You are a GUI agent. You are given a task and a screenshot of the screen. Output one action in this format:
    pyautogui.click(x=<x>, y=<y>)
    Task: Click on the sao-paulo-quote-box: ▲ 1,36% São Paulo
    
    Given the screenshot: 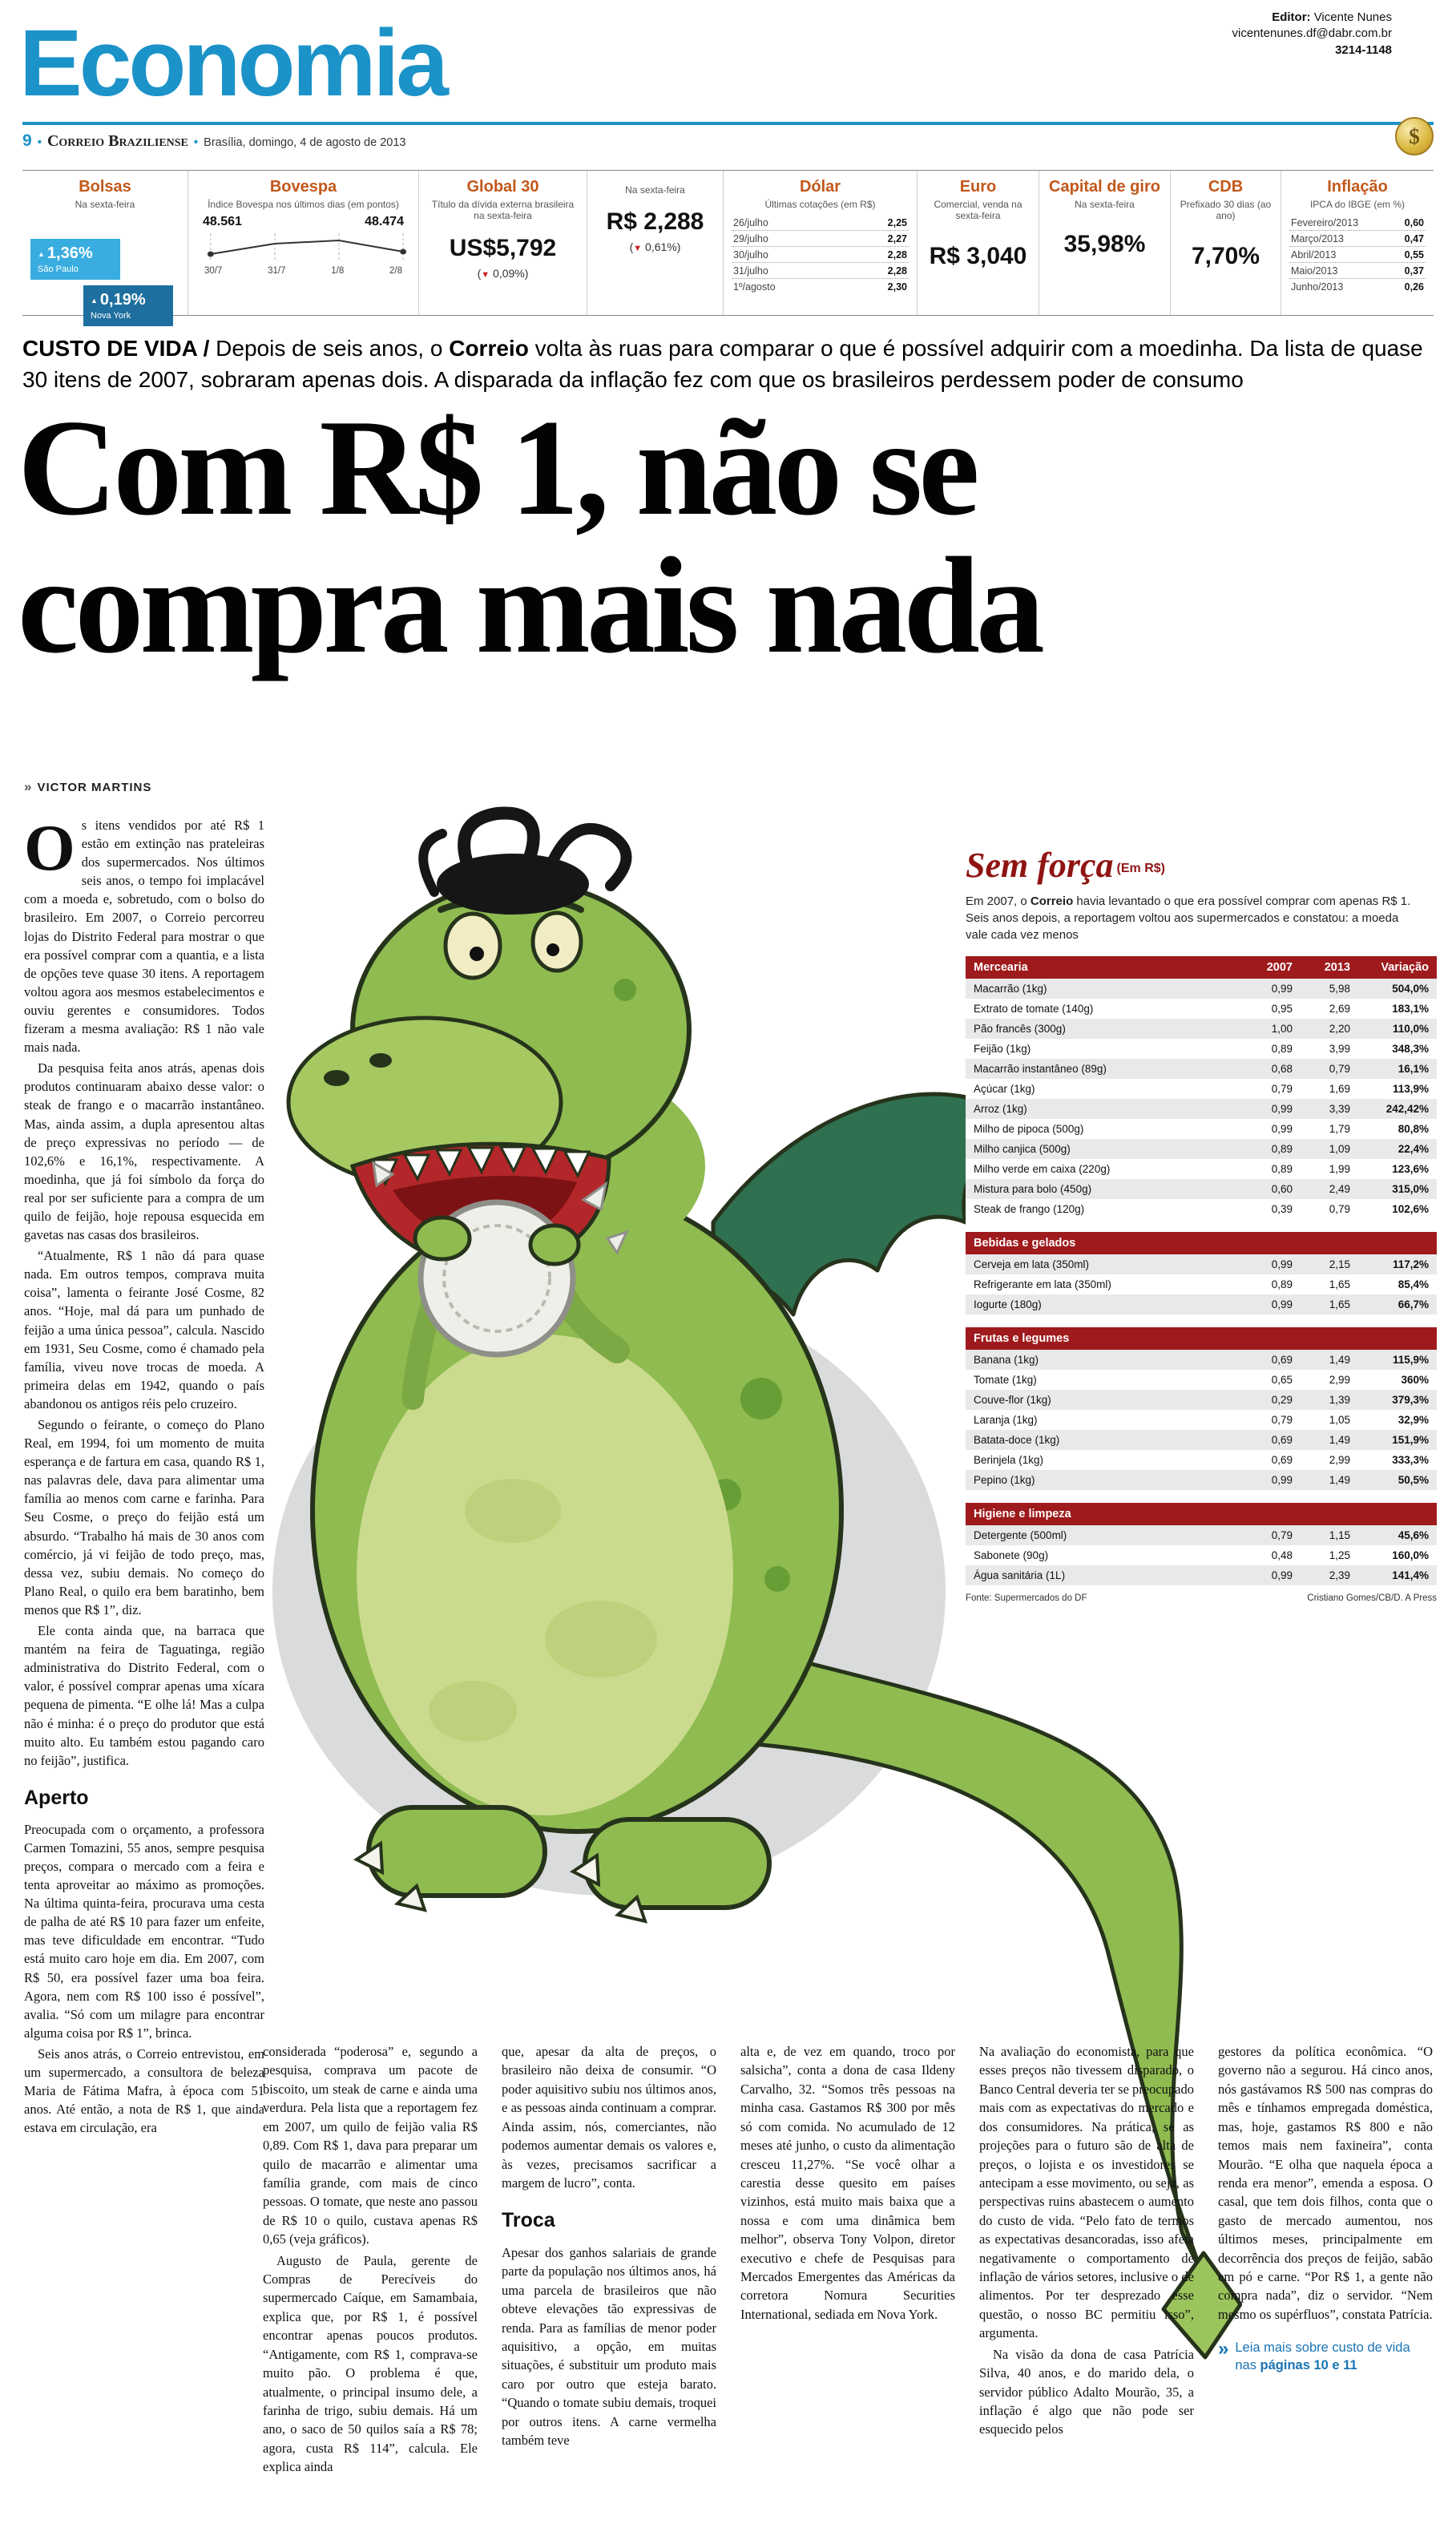 What is the action you would take?
    pyautogui.click(x=75, y=260)
    